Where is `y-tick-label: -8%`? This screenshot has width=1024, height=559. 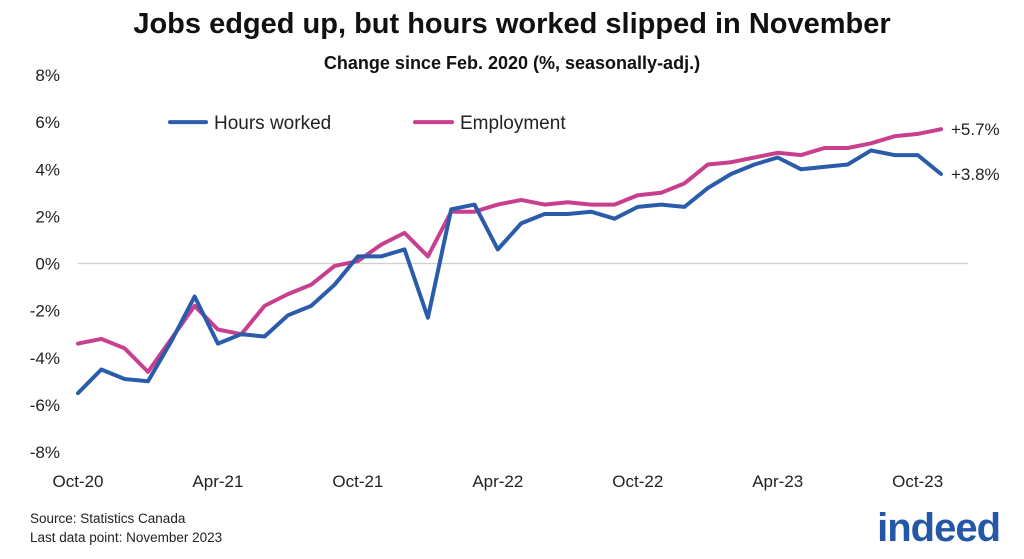
y-tick-label: -8% is located at coordinates (45, 452).